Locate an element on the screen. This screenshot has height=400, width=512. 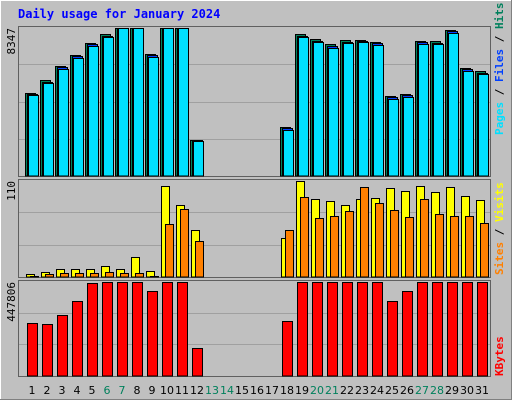
x-tick-label: 9 is located at coordinates (152, 390).